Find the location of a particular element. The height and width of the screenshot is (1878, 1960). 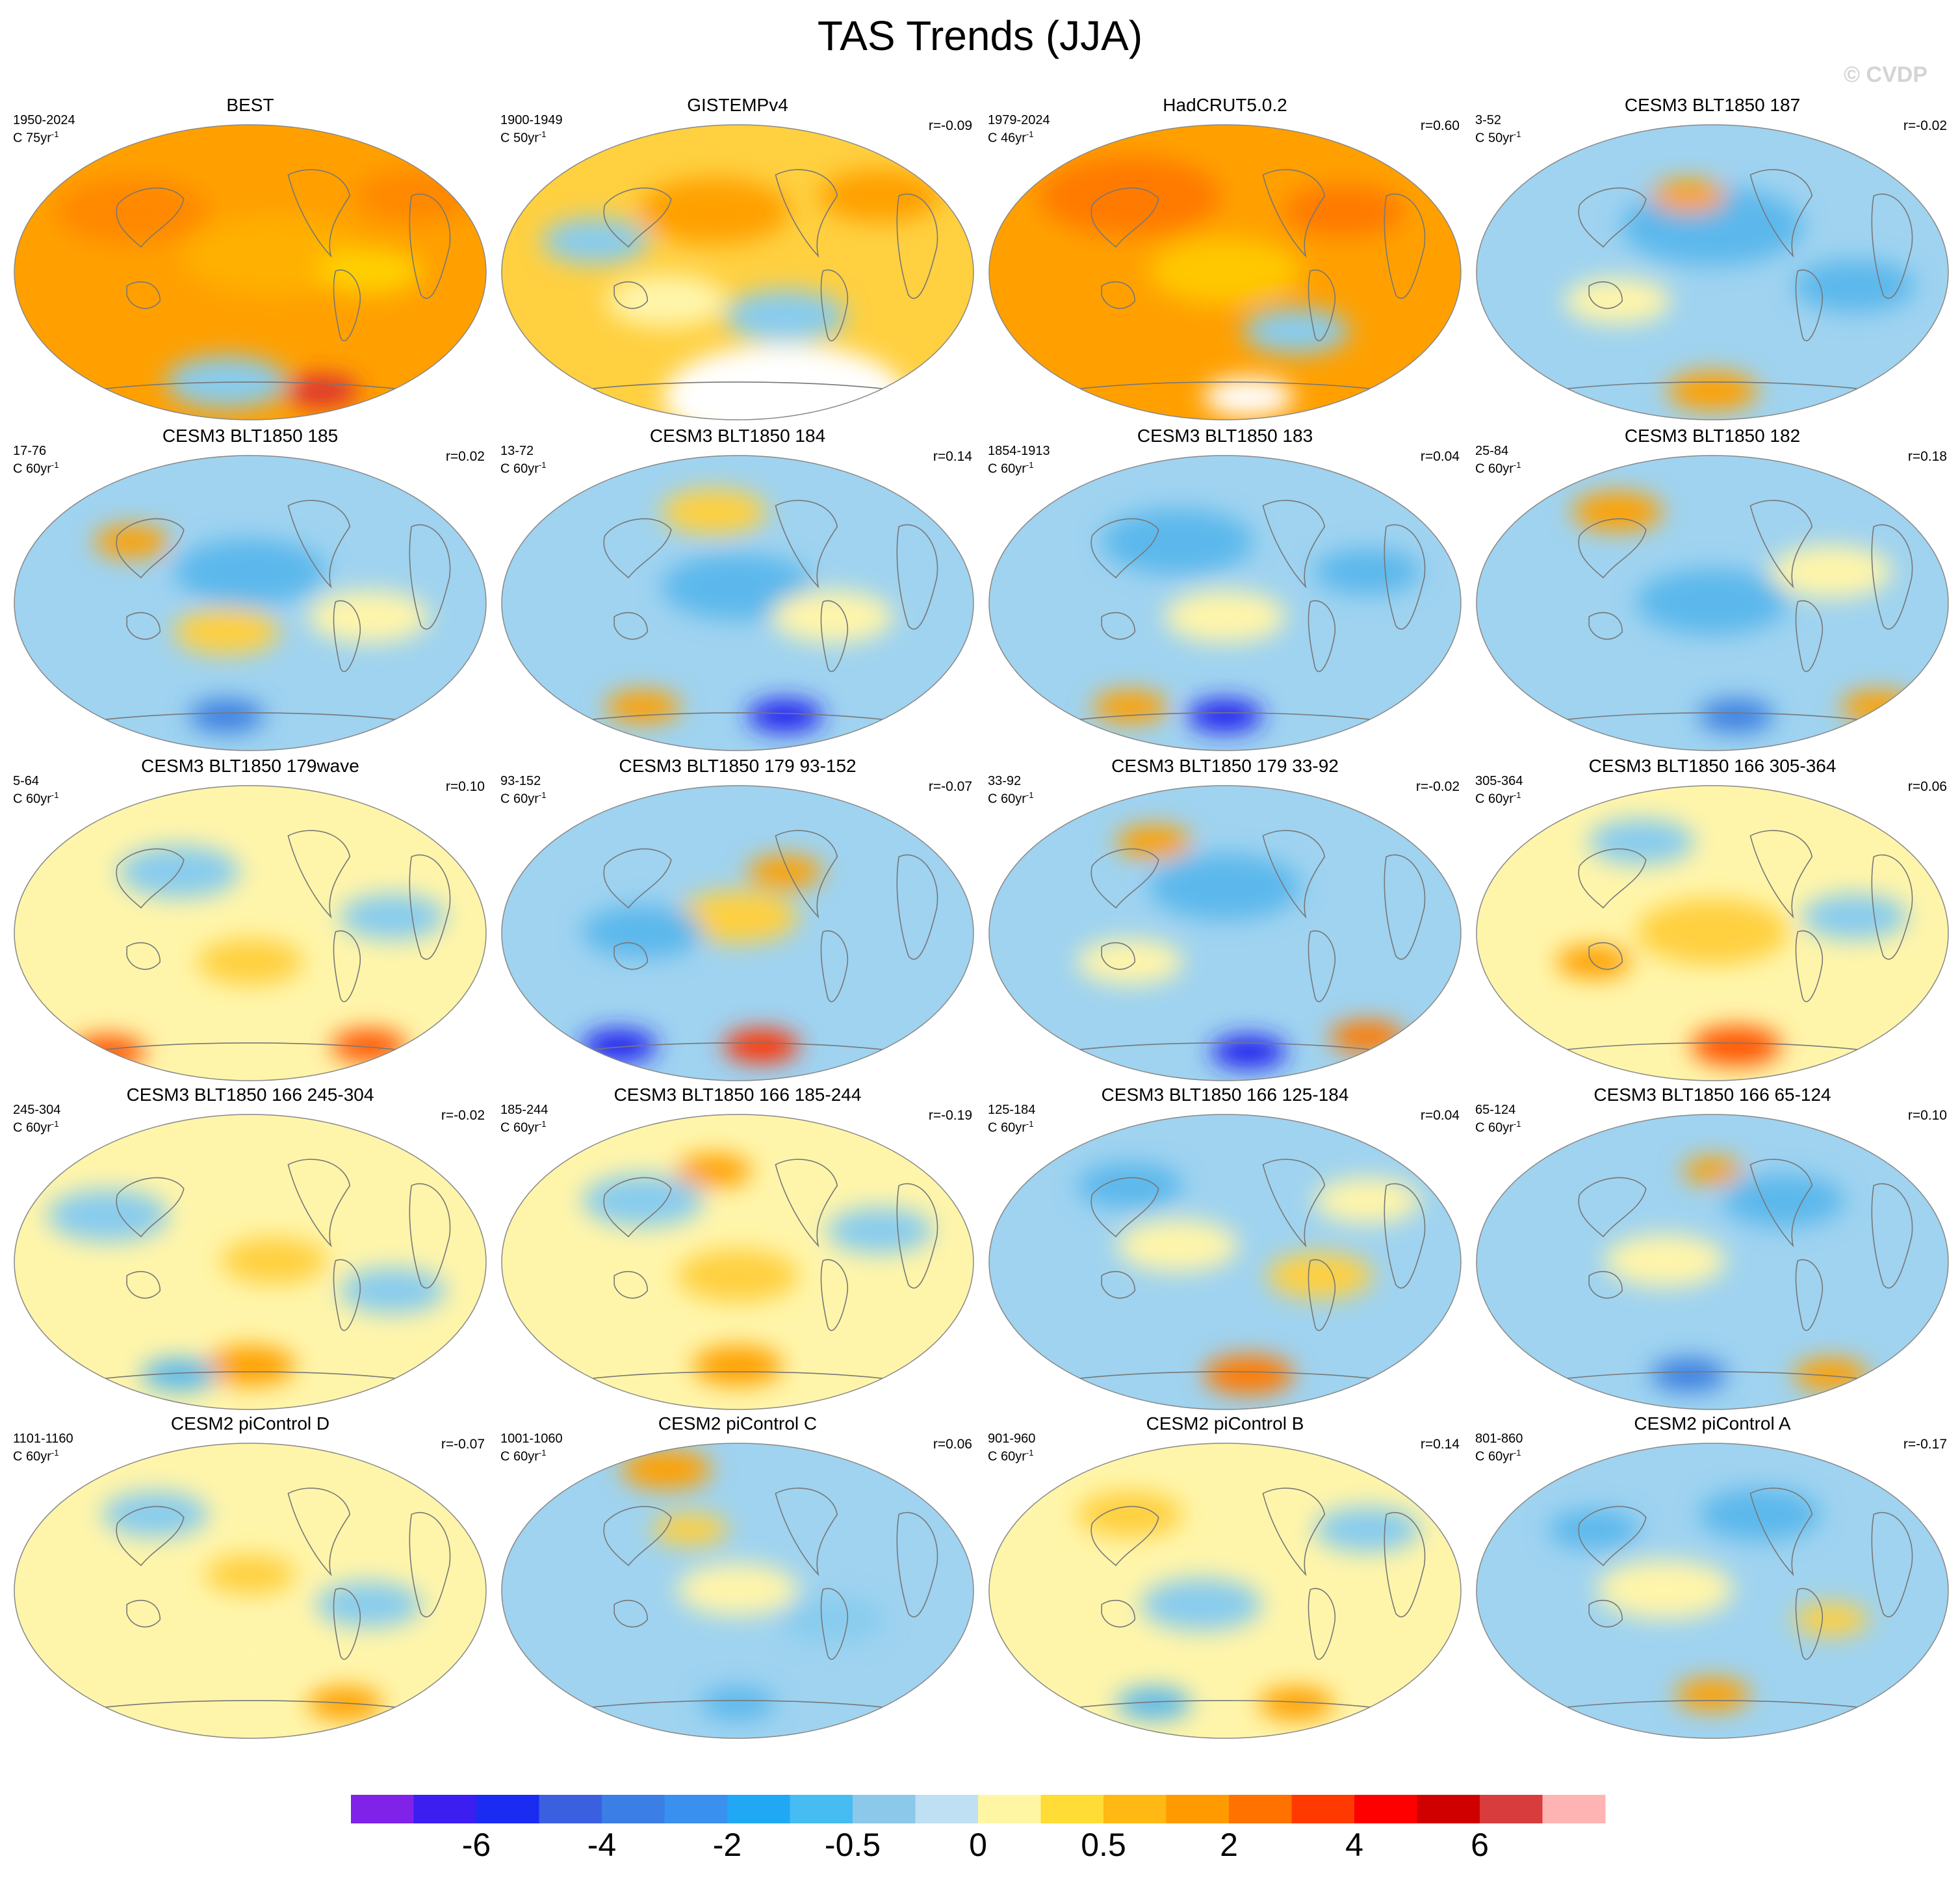

panel-year-range: 185-244 is located at coordinates (524, 1110).